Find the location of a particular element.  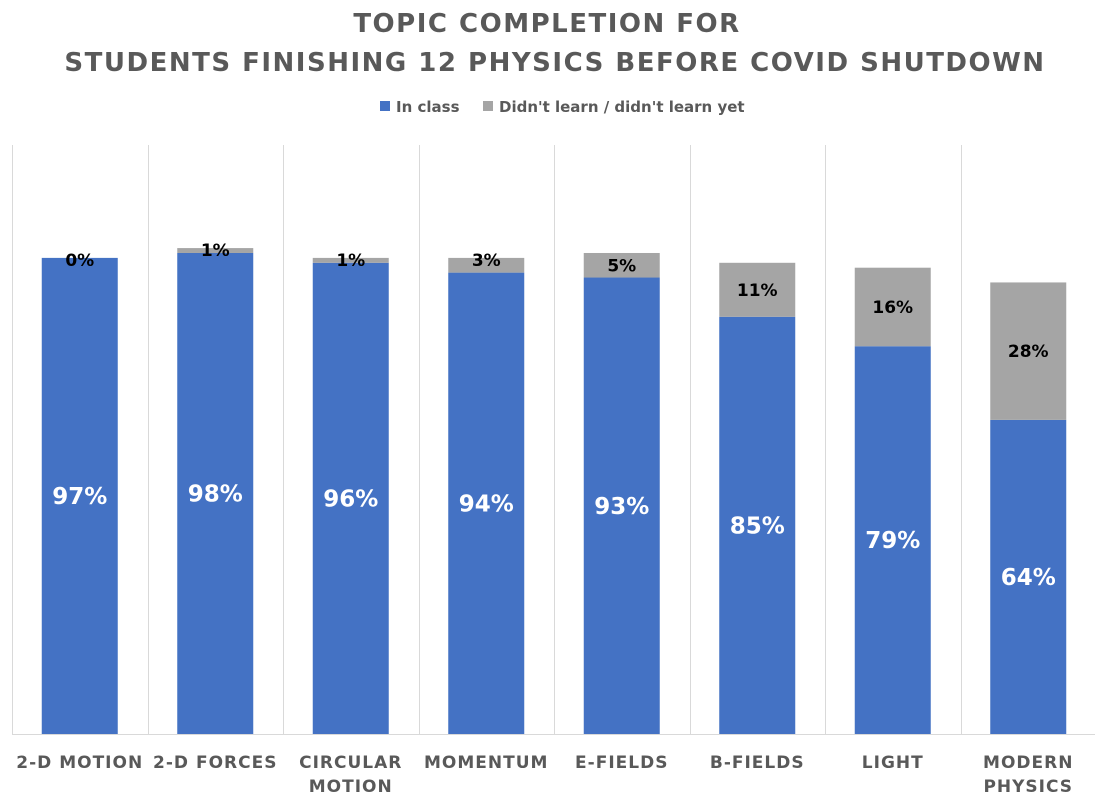

bar-didnt-learn-light is located at coordinates (892, 307).